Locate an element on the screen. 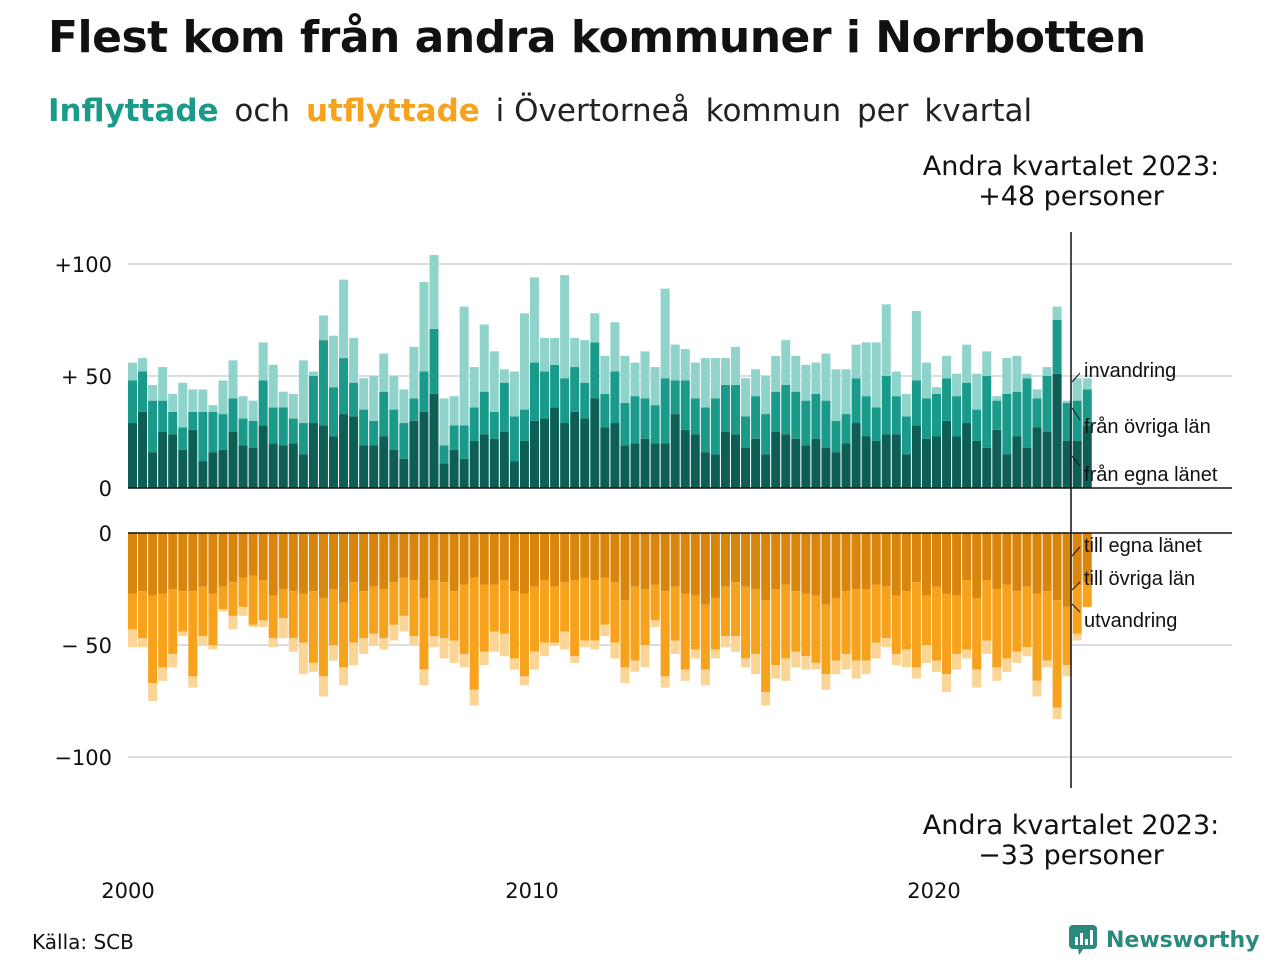  label-till-ovriga-lan: till övriga län is located at coordinates (1139, 579).